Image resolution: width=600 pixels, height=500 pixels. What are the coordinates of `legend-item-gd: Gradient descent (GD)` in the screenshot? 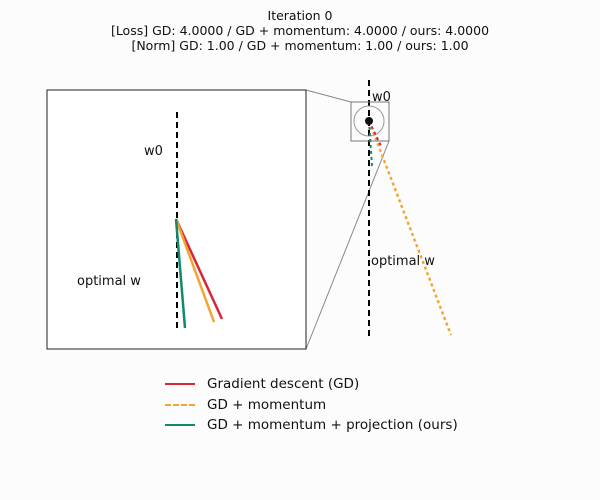 It's located at (311, 384).